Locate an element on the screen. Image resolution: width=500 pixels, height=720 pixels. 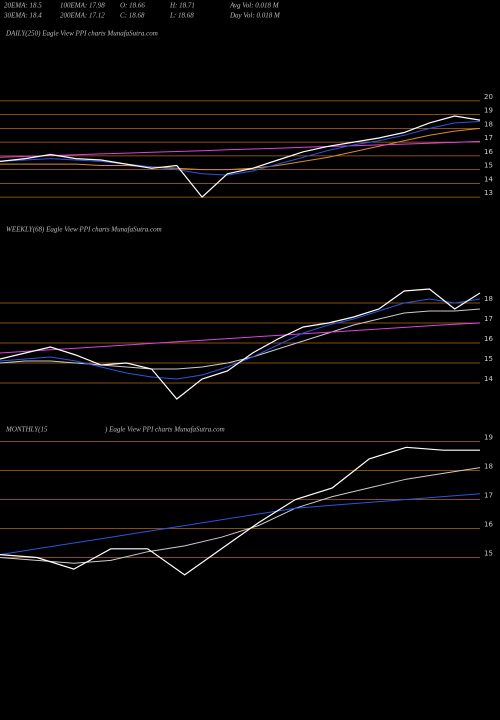
panel-title: ) Eagle View PPI charts MunafaSutra.com is located at coordinates (164, 430).